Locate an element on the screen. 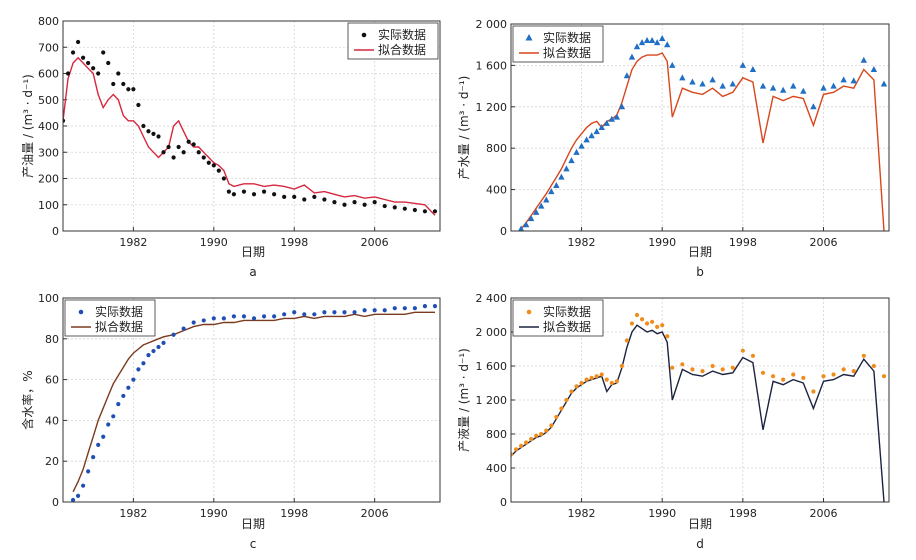 The image size is (916, 560). y-tick-label: 400 is located at coordinates (48, 126).